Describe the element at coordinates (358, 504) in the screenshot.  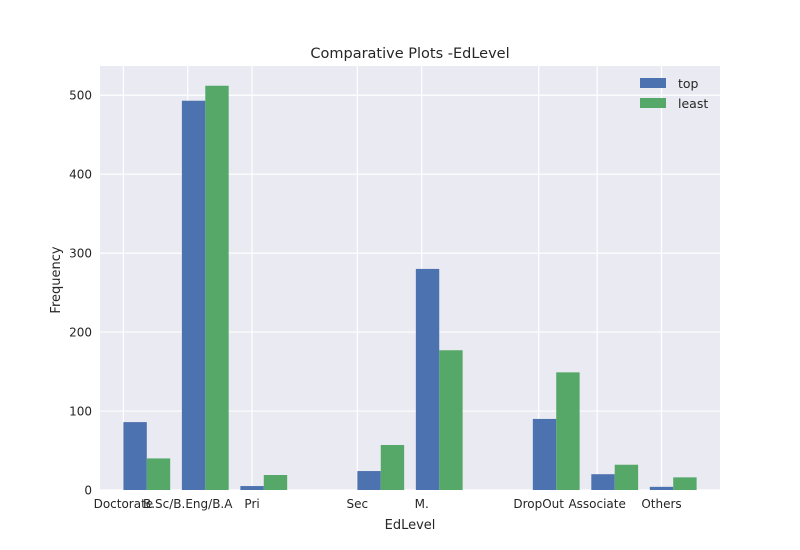
I see `x-tick-label: Sec` at that location.